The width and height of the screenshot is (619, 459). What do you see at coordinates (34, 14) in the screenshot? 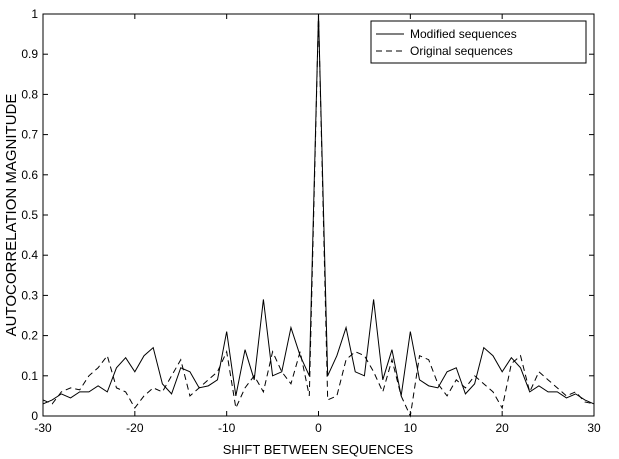
I see `y-tick-label-10: 1` at bounding box center [34, 14].